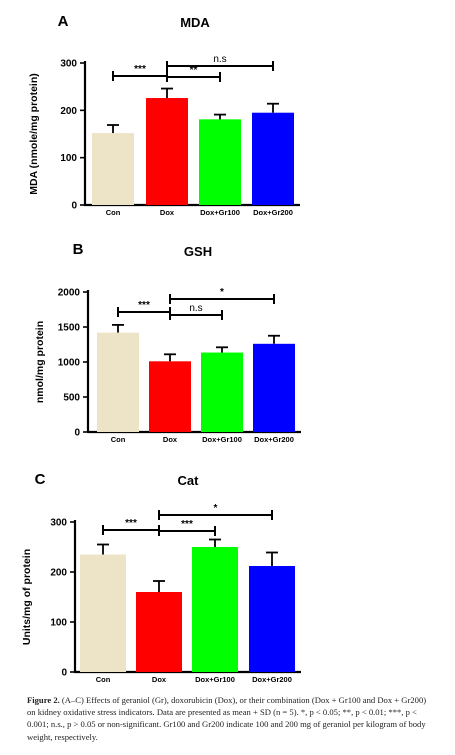 The image size is (455, 755). Describe the element at coordinates (68, 64) in the screenshot. I see `panel-a-y-tick-label: 300` at that location.